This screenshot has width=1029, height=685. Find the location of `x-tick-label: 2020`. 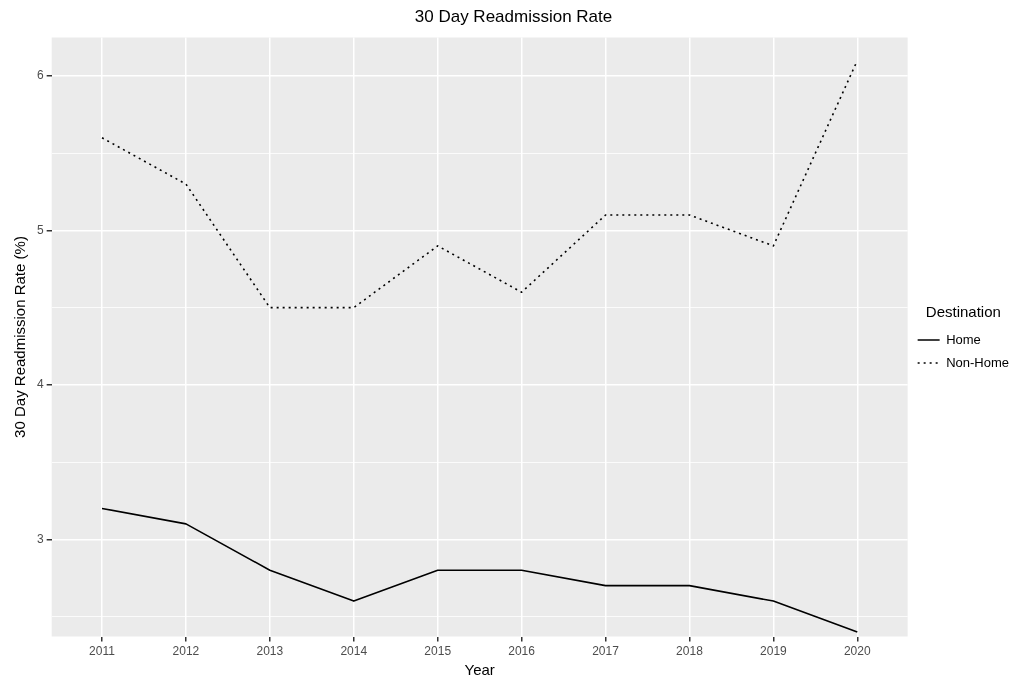

x-tick-label: 2020 is located at coordinates (857, 651).